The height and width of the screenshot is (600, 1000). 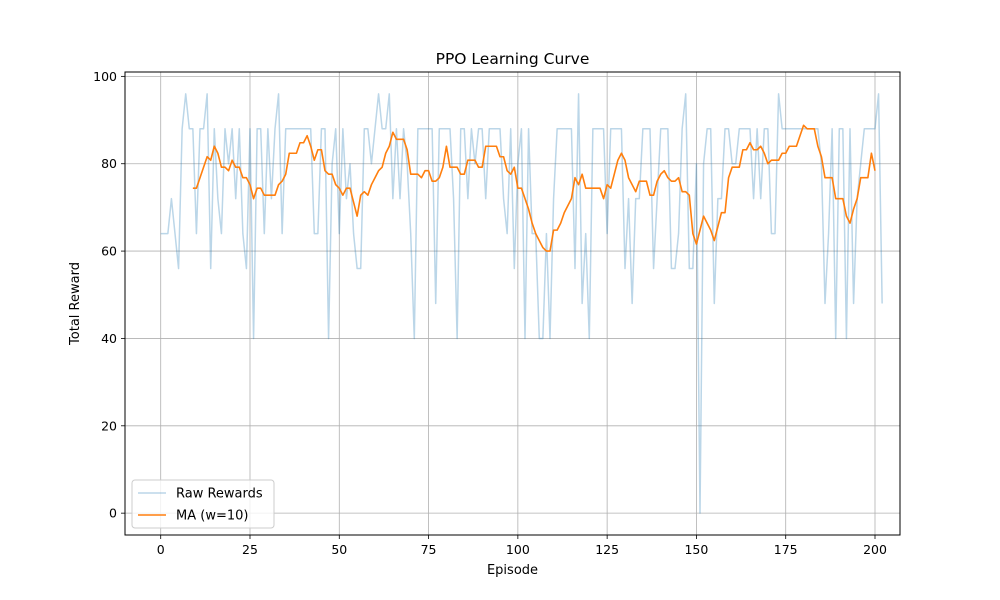 What do you see at coordinates (696, 549) in the screenshot?
I see `x-tick-label: 150` at bounding box center [696, 549].